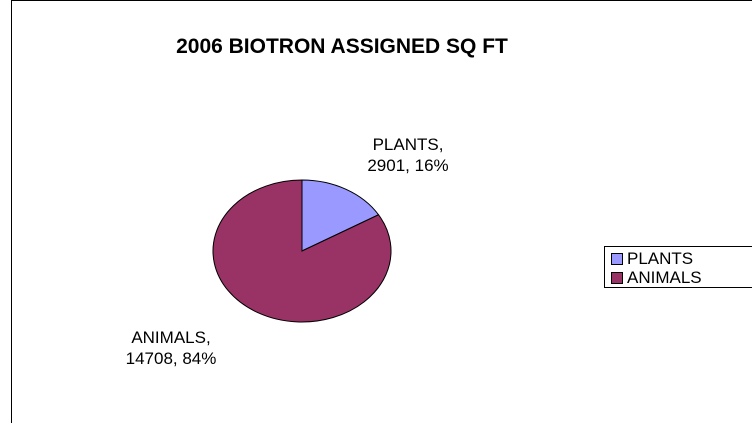 This screenshot has width=752, height=424. I want to click on legend-swatch-animals, so click(617, 277).